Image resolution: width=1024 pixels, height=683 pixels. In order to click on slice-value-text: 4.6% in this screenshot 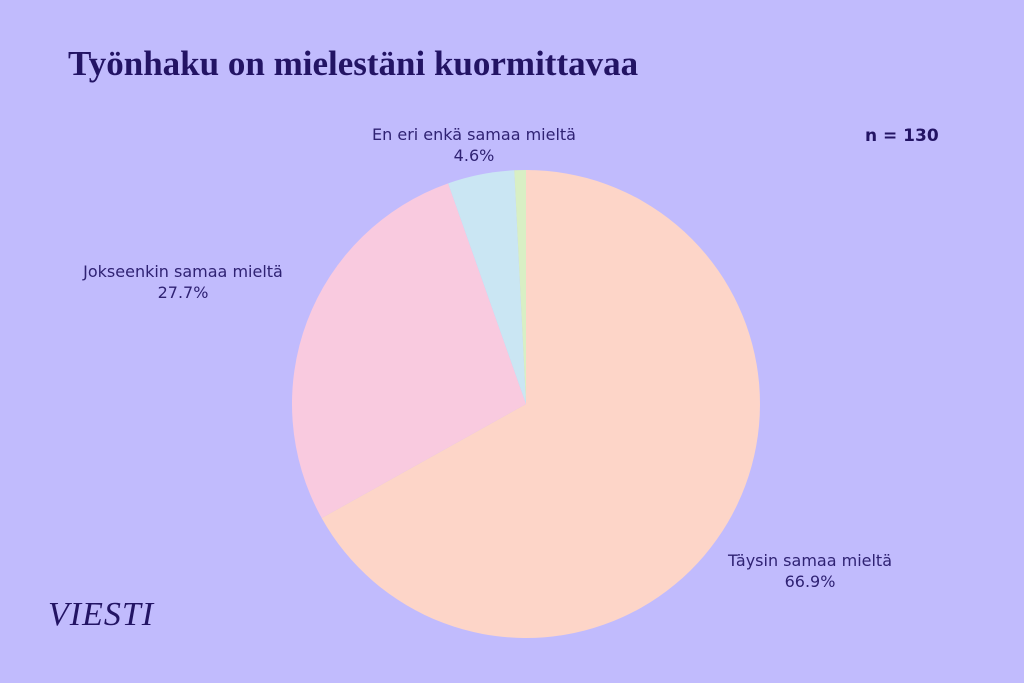, I will do `click(474, 155)`.